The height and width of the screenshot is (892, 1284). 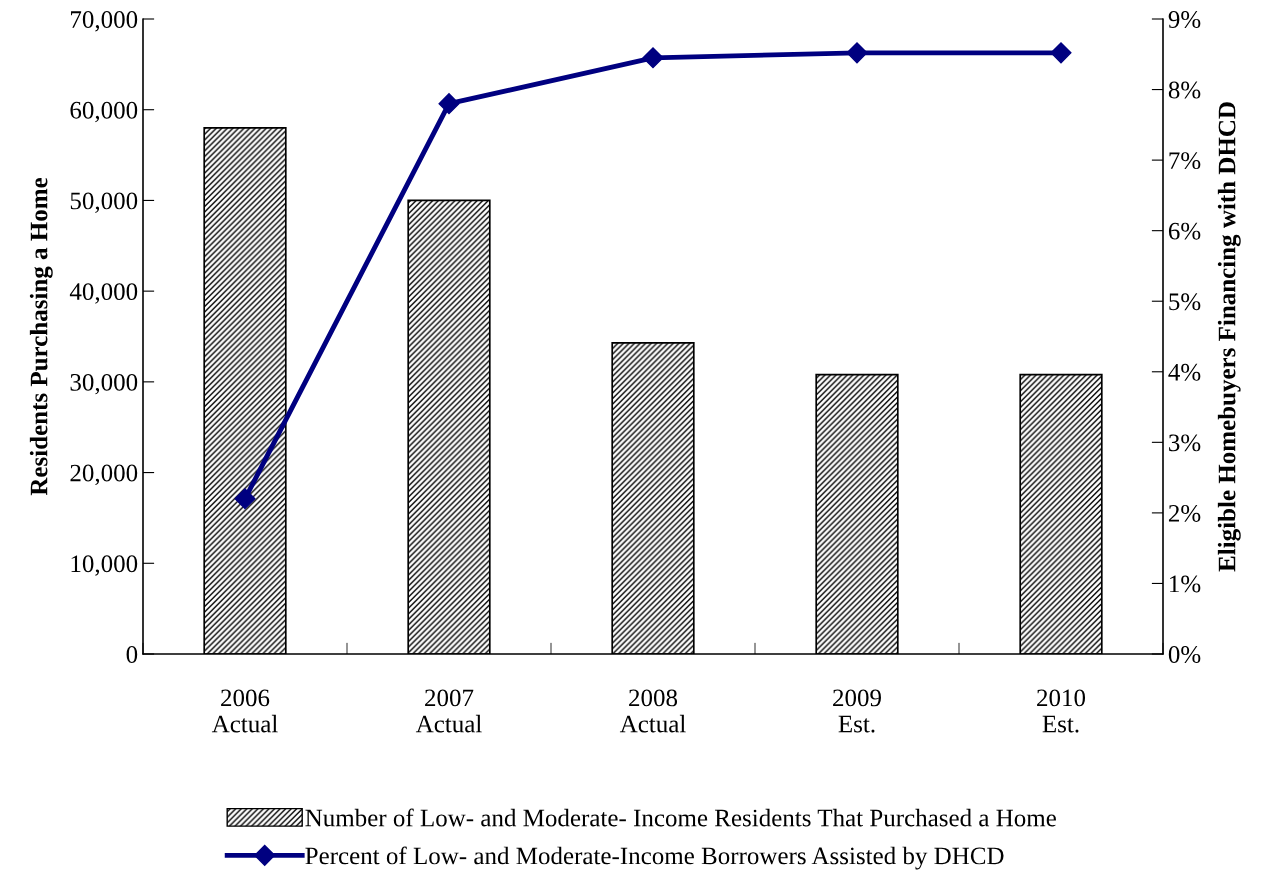 I want to click on y-tick-label: 0, so click(x=132, y=654).